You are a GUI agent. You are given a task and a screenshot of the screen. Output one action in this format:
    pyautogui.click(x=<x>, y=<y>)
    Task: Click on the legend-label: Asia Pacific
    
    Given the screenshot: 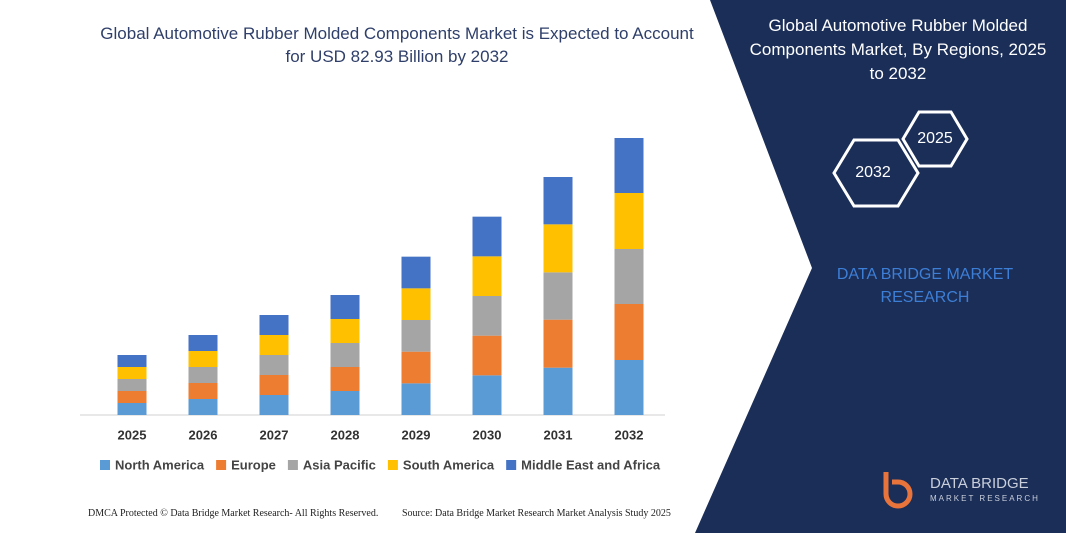 What is the action you would take?
    pyautogui.click(x=339, y=464)
    